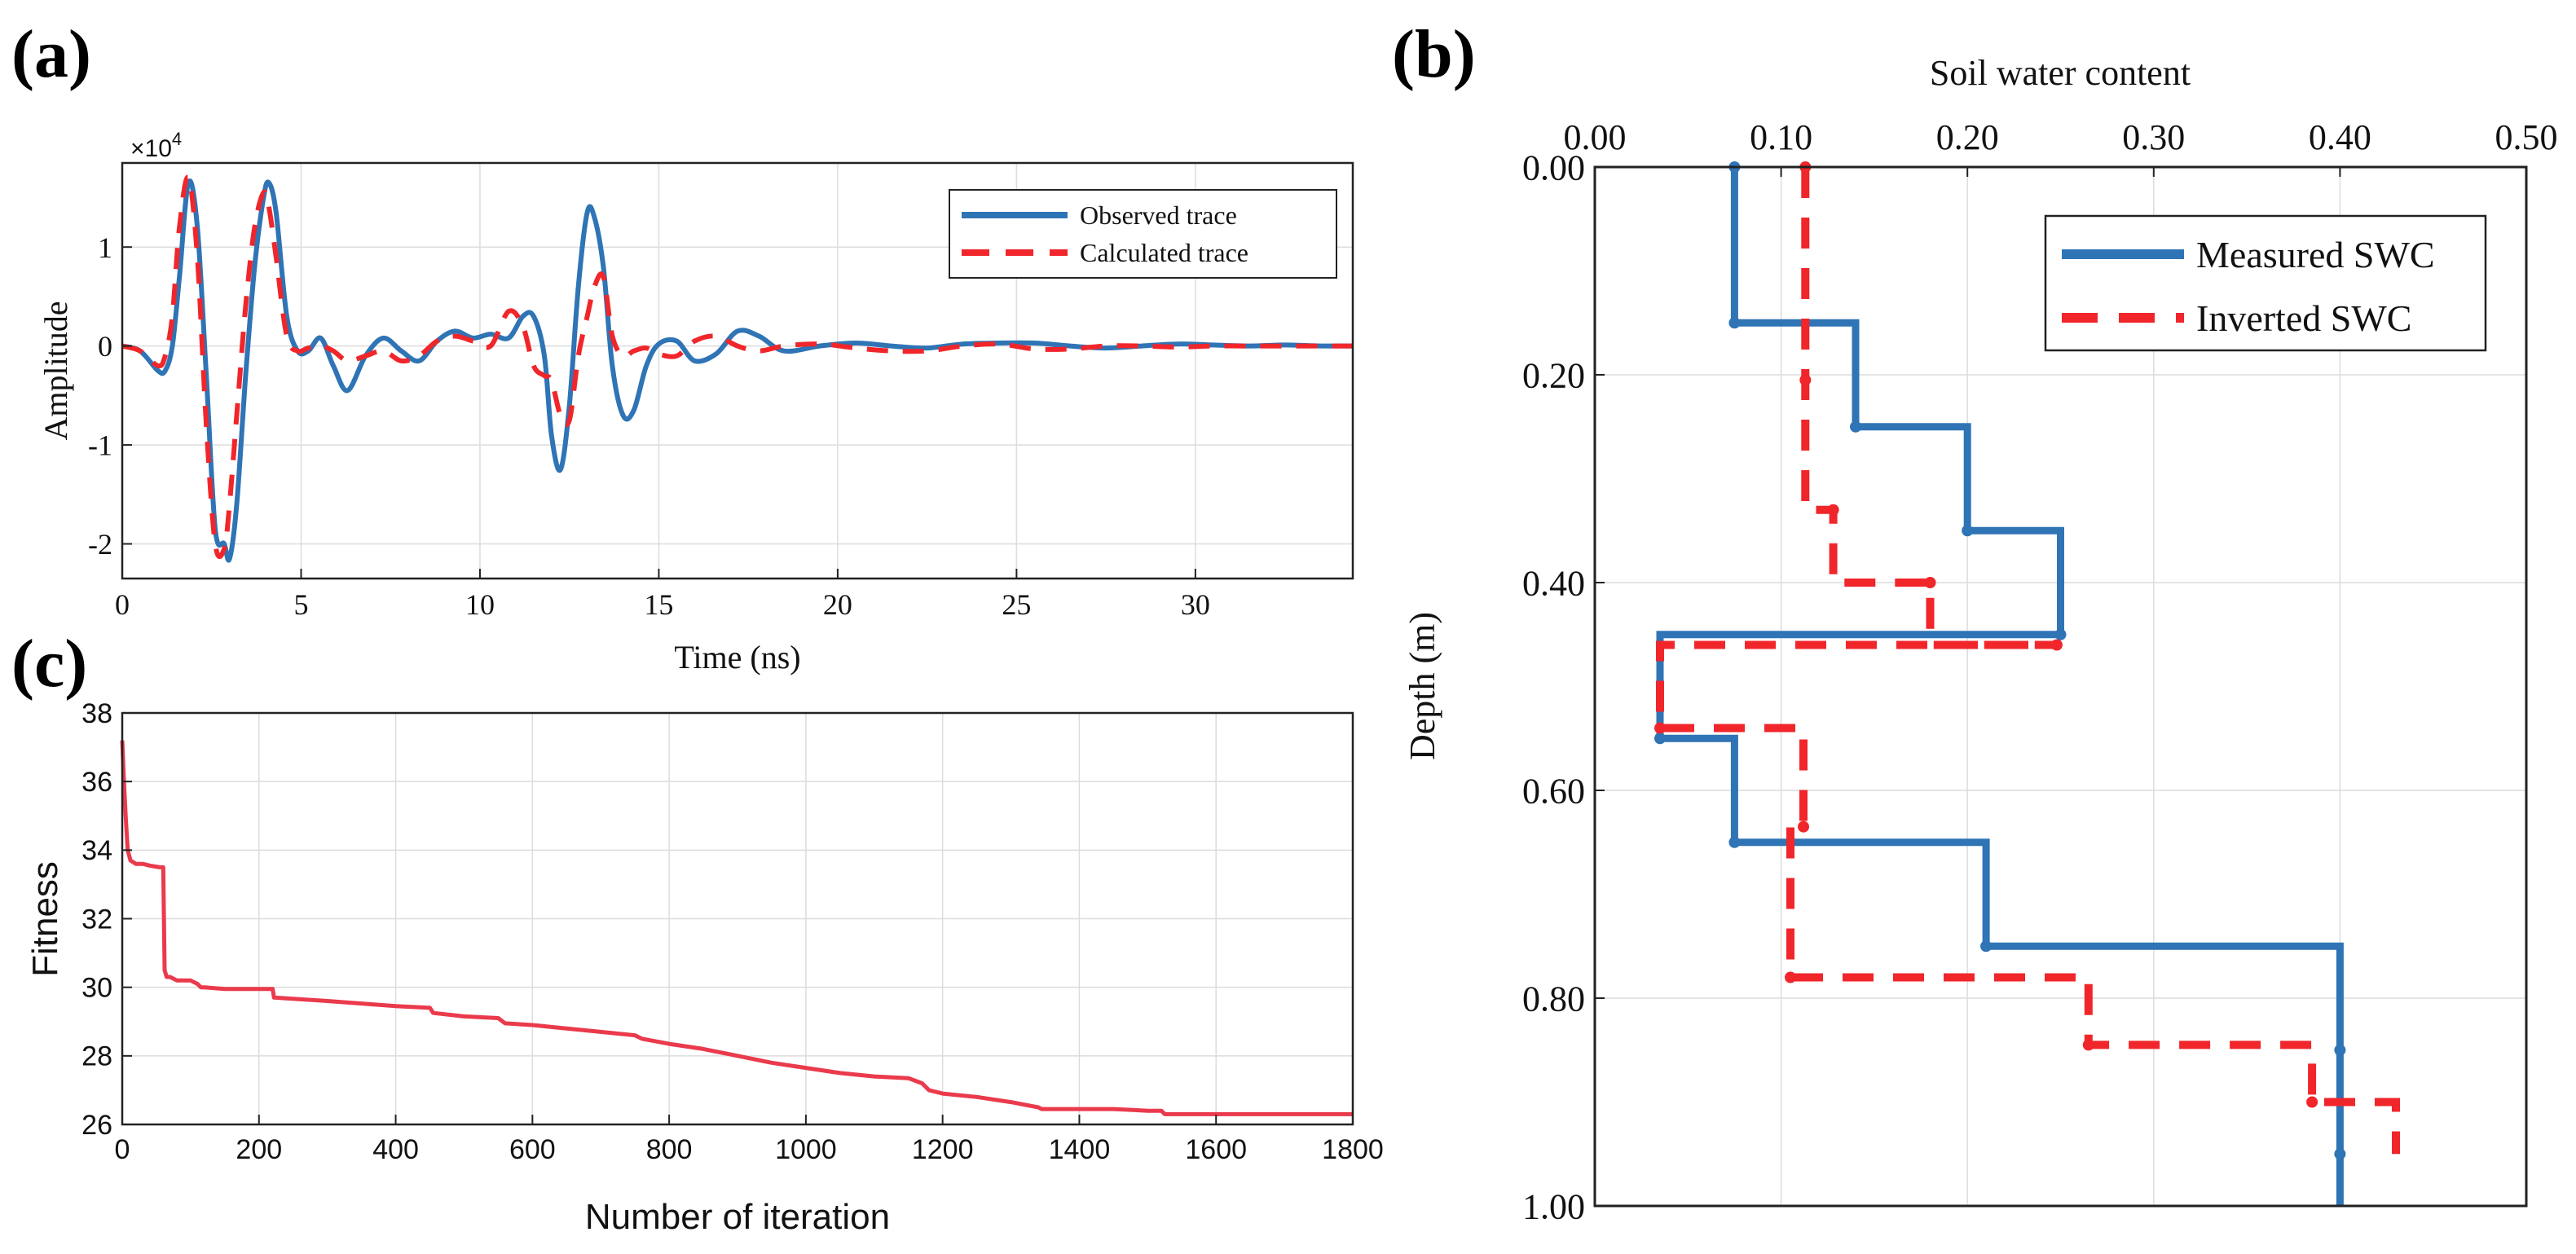 Image resolution: width=2576 pixels, height=1254 pixels. Describe the element at coordinates (49, 664) in the screenshot. I see `panel-c-label: (c)` at that location.